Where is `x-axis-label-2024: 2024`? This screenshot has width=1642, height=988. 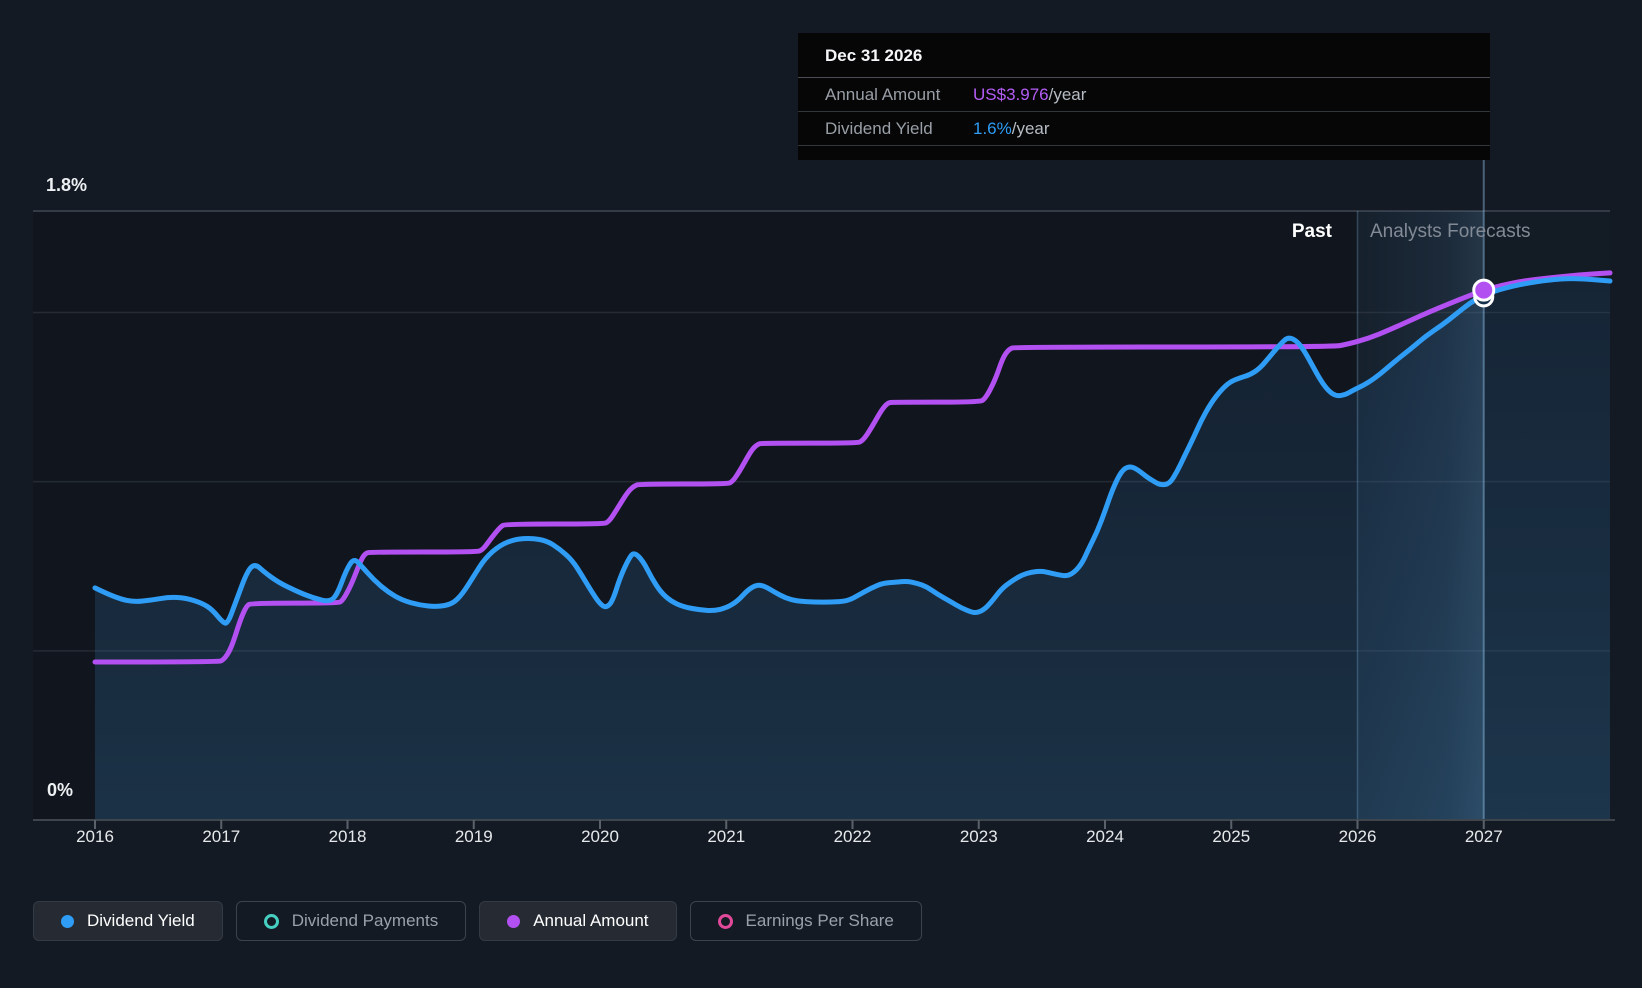
x-axis-label-2024: 2024 is located at coordinates (1105, 836).